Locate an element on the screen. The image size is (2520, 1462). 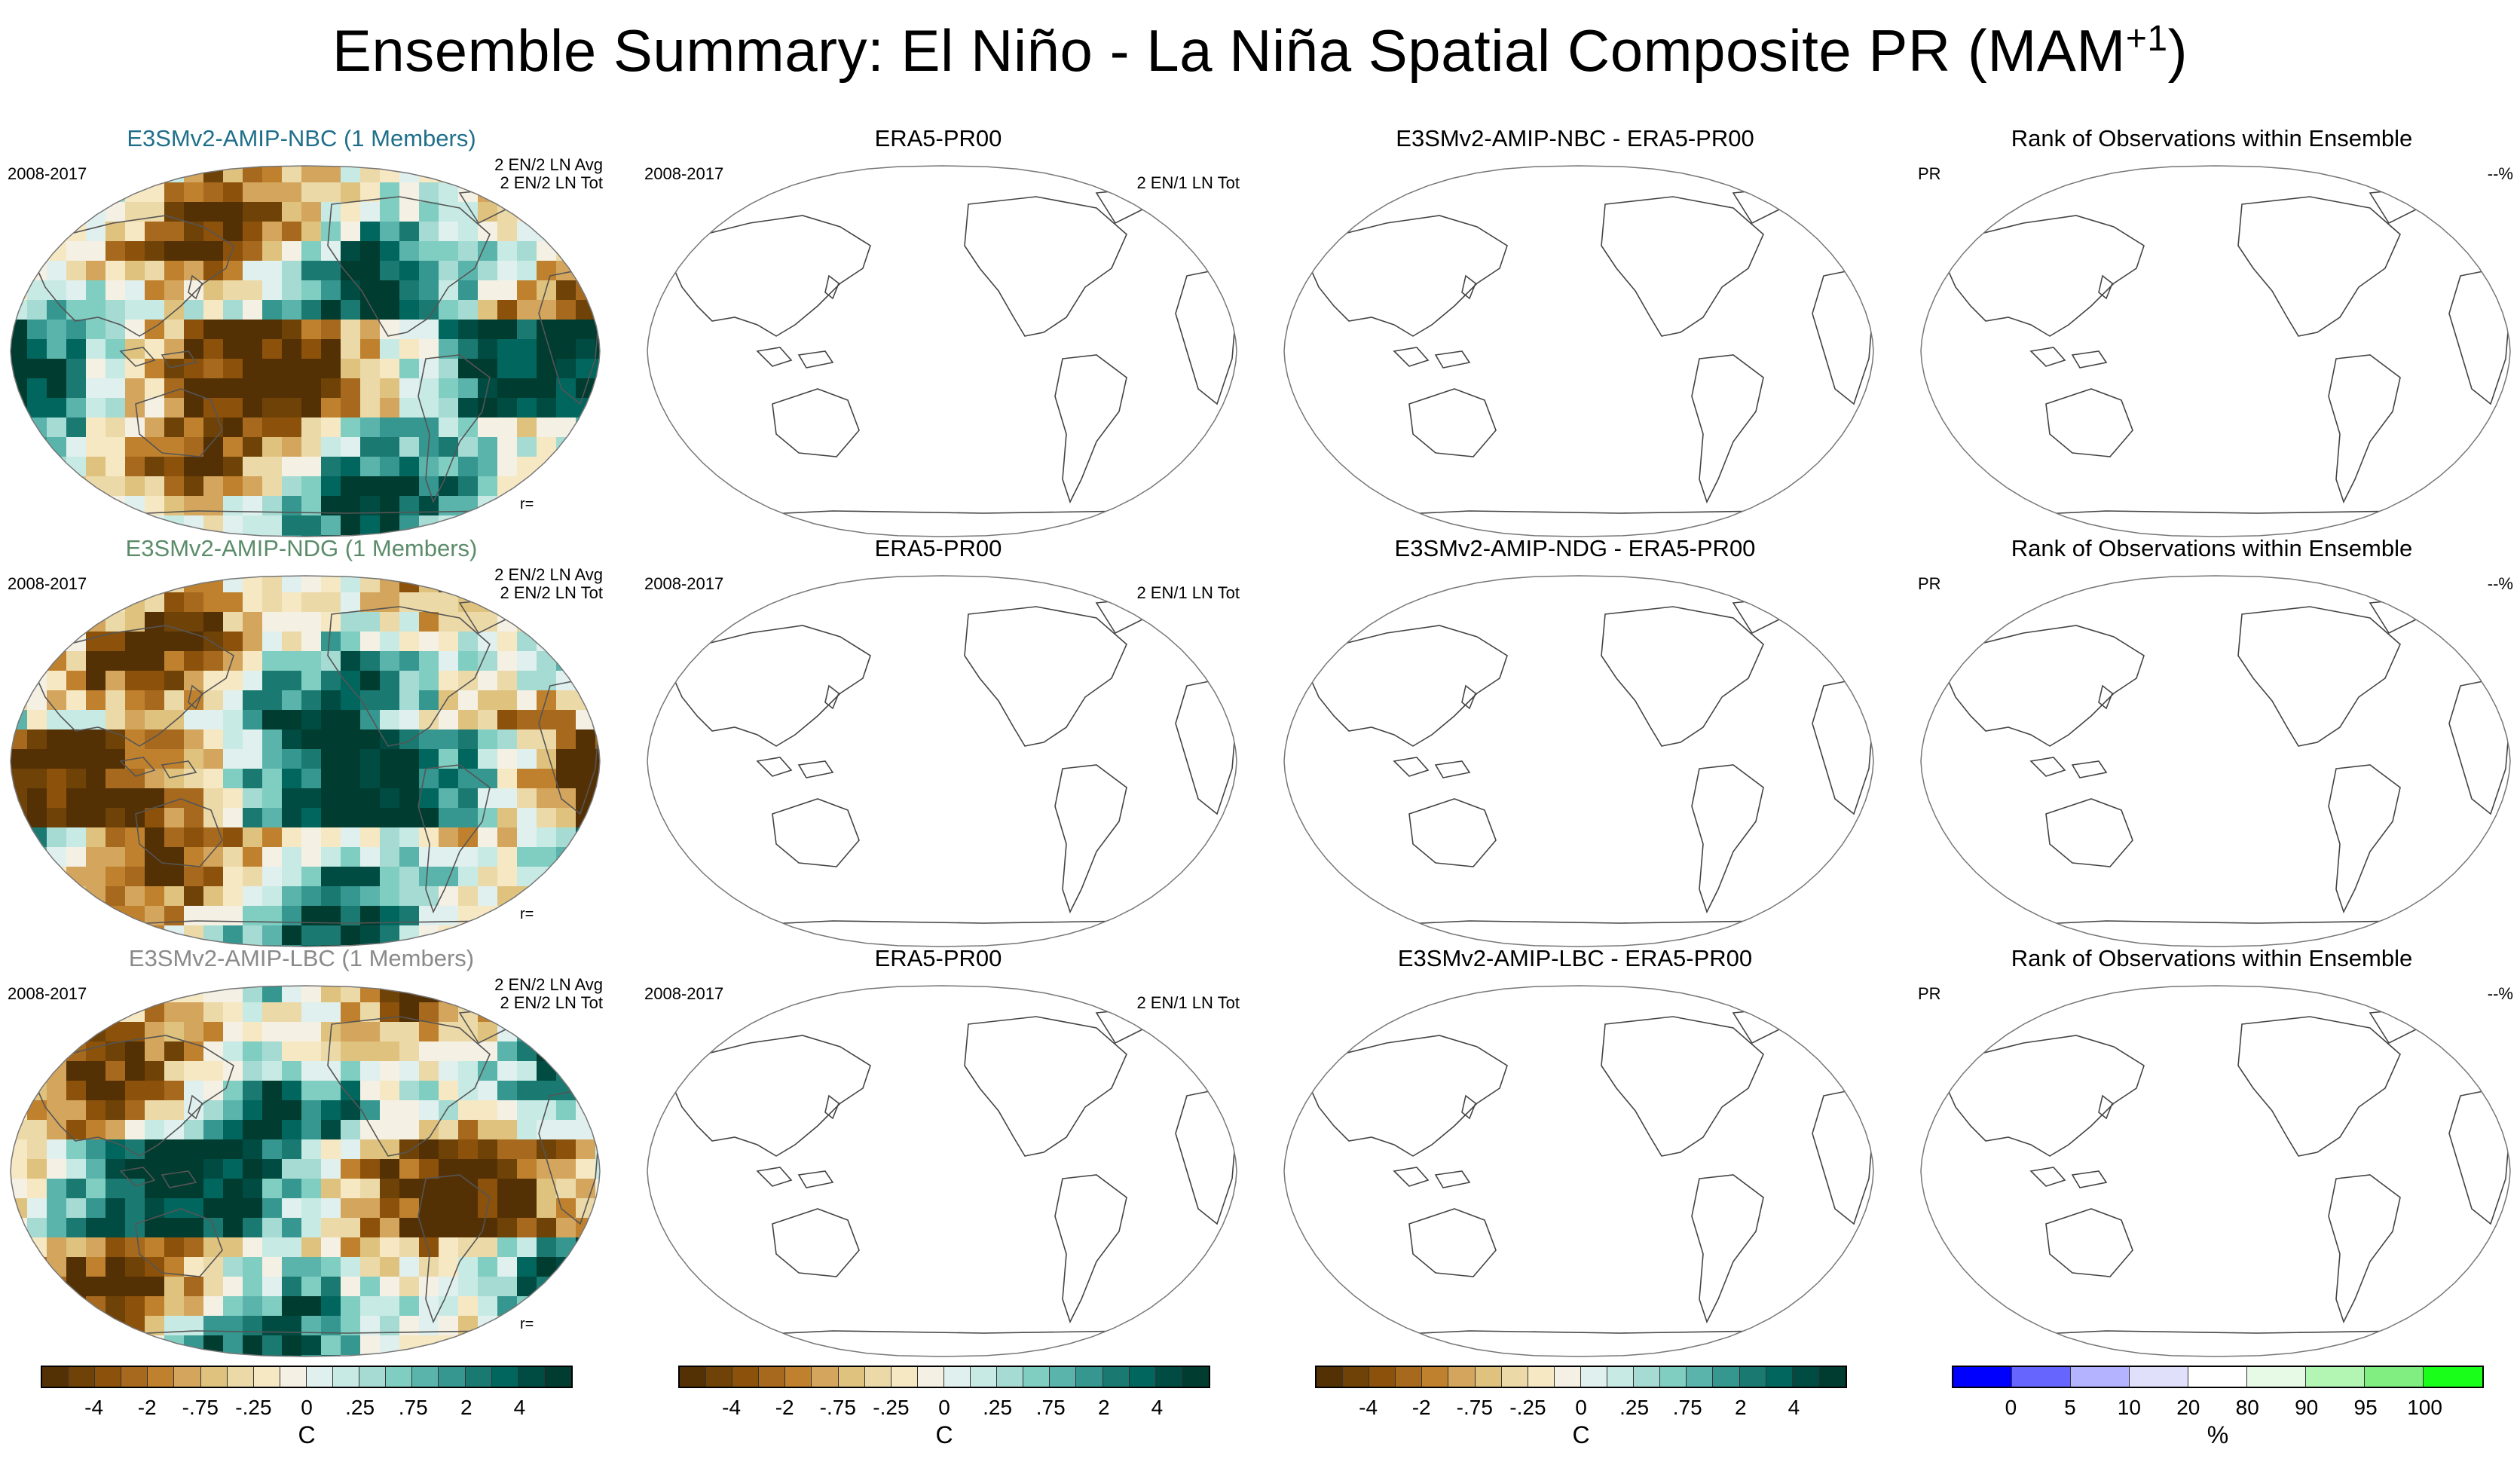
difference-map is located at coordinates (1578, 351).